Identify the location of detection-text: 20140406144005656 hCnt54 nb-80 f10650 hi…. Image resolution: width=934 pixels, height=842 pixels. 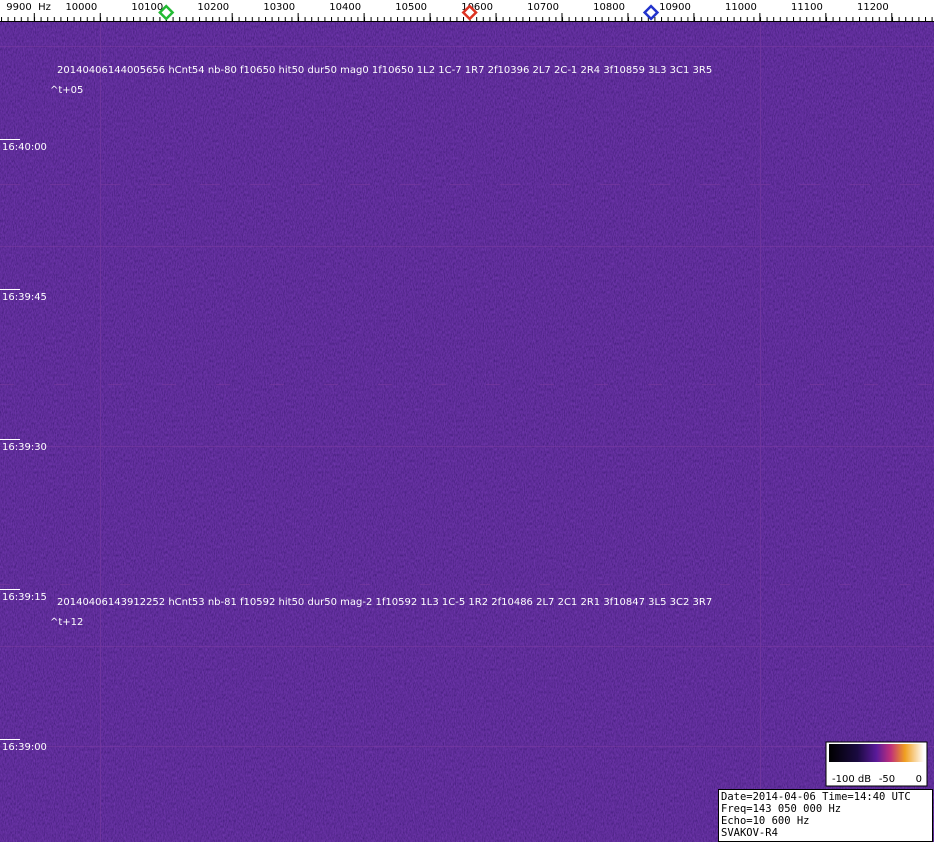
(384, 70).